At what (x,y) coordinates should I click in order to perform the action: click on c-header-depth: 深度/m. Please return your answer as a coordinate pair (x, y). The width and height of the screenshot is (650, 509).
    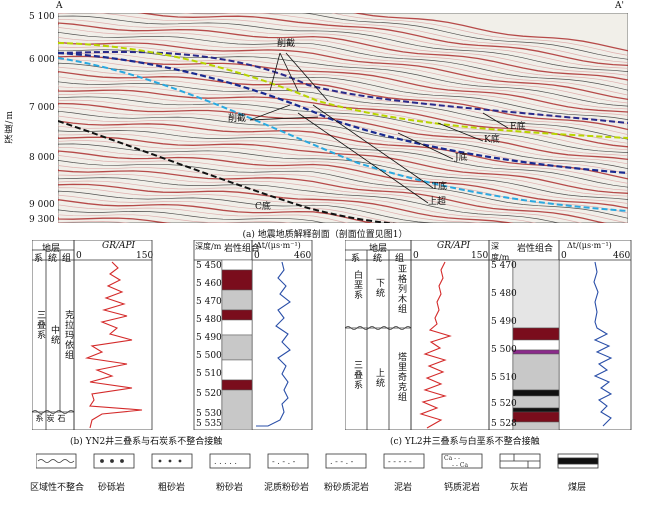
    Looking at the image, I should click on (500, 252).